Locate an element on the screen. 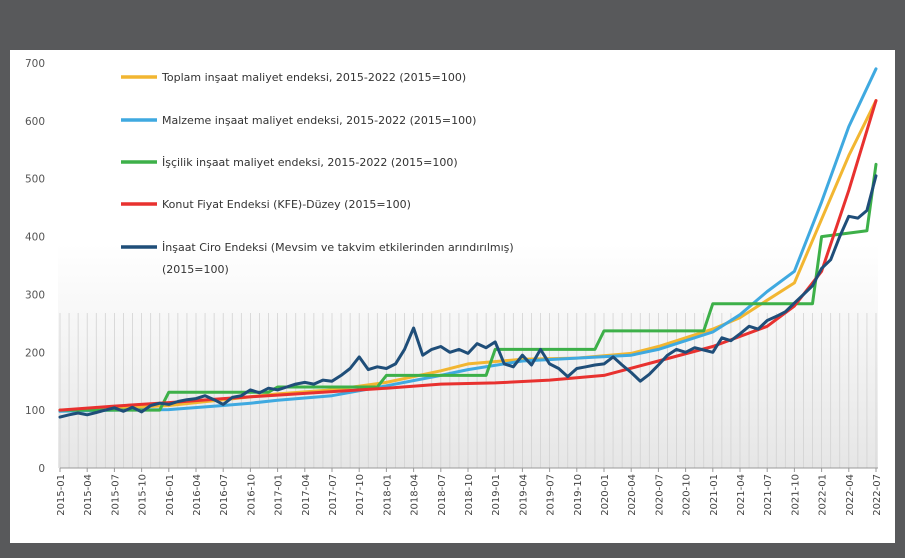  x-tick-label: 2016-10 is located at coordinates (251, 495).